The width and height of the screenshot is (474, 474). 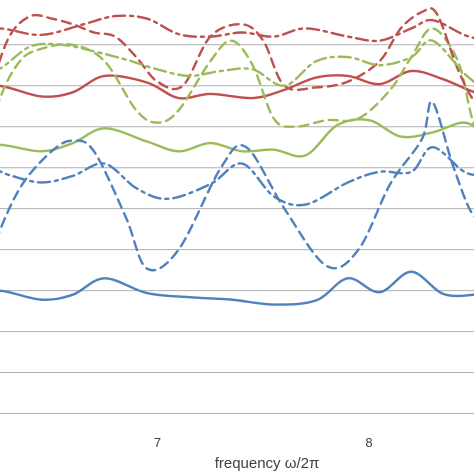 What do you see at coordinates (368, 442) in the screenshot?
I see `x-tick-label-1: 8` at bounding box center [368, 442].